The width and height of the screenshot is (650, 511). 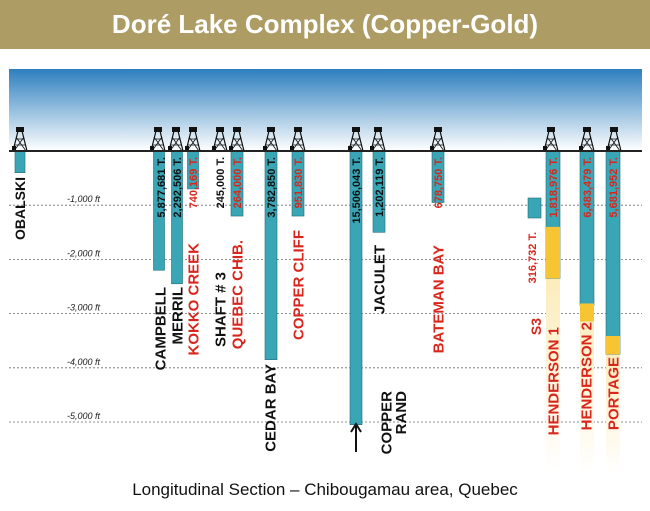 I want to click on mine-name-label: S3, so click(x=536, y=326).